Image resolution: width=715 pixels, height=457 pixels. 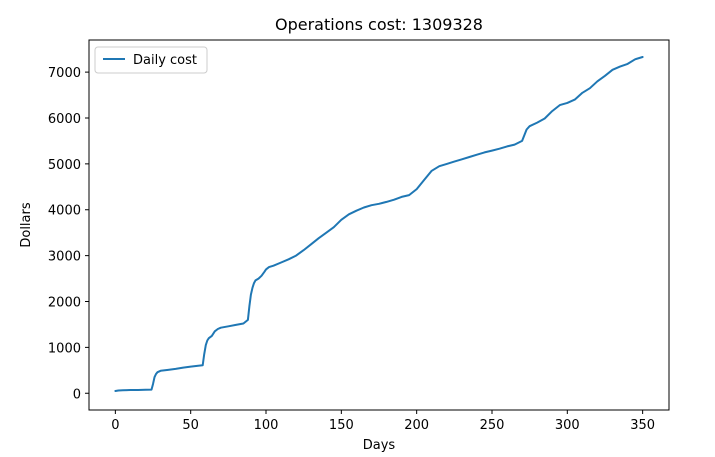 What do you see at coordinates (266, 425) in the screenshot?
I see `x-tick-label: 100` at bounding box center [266, 425].